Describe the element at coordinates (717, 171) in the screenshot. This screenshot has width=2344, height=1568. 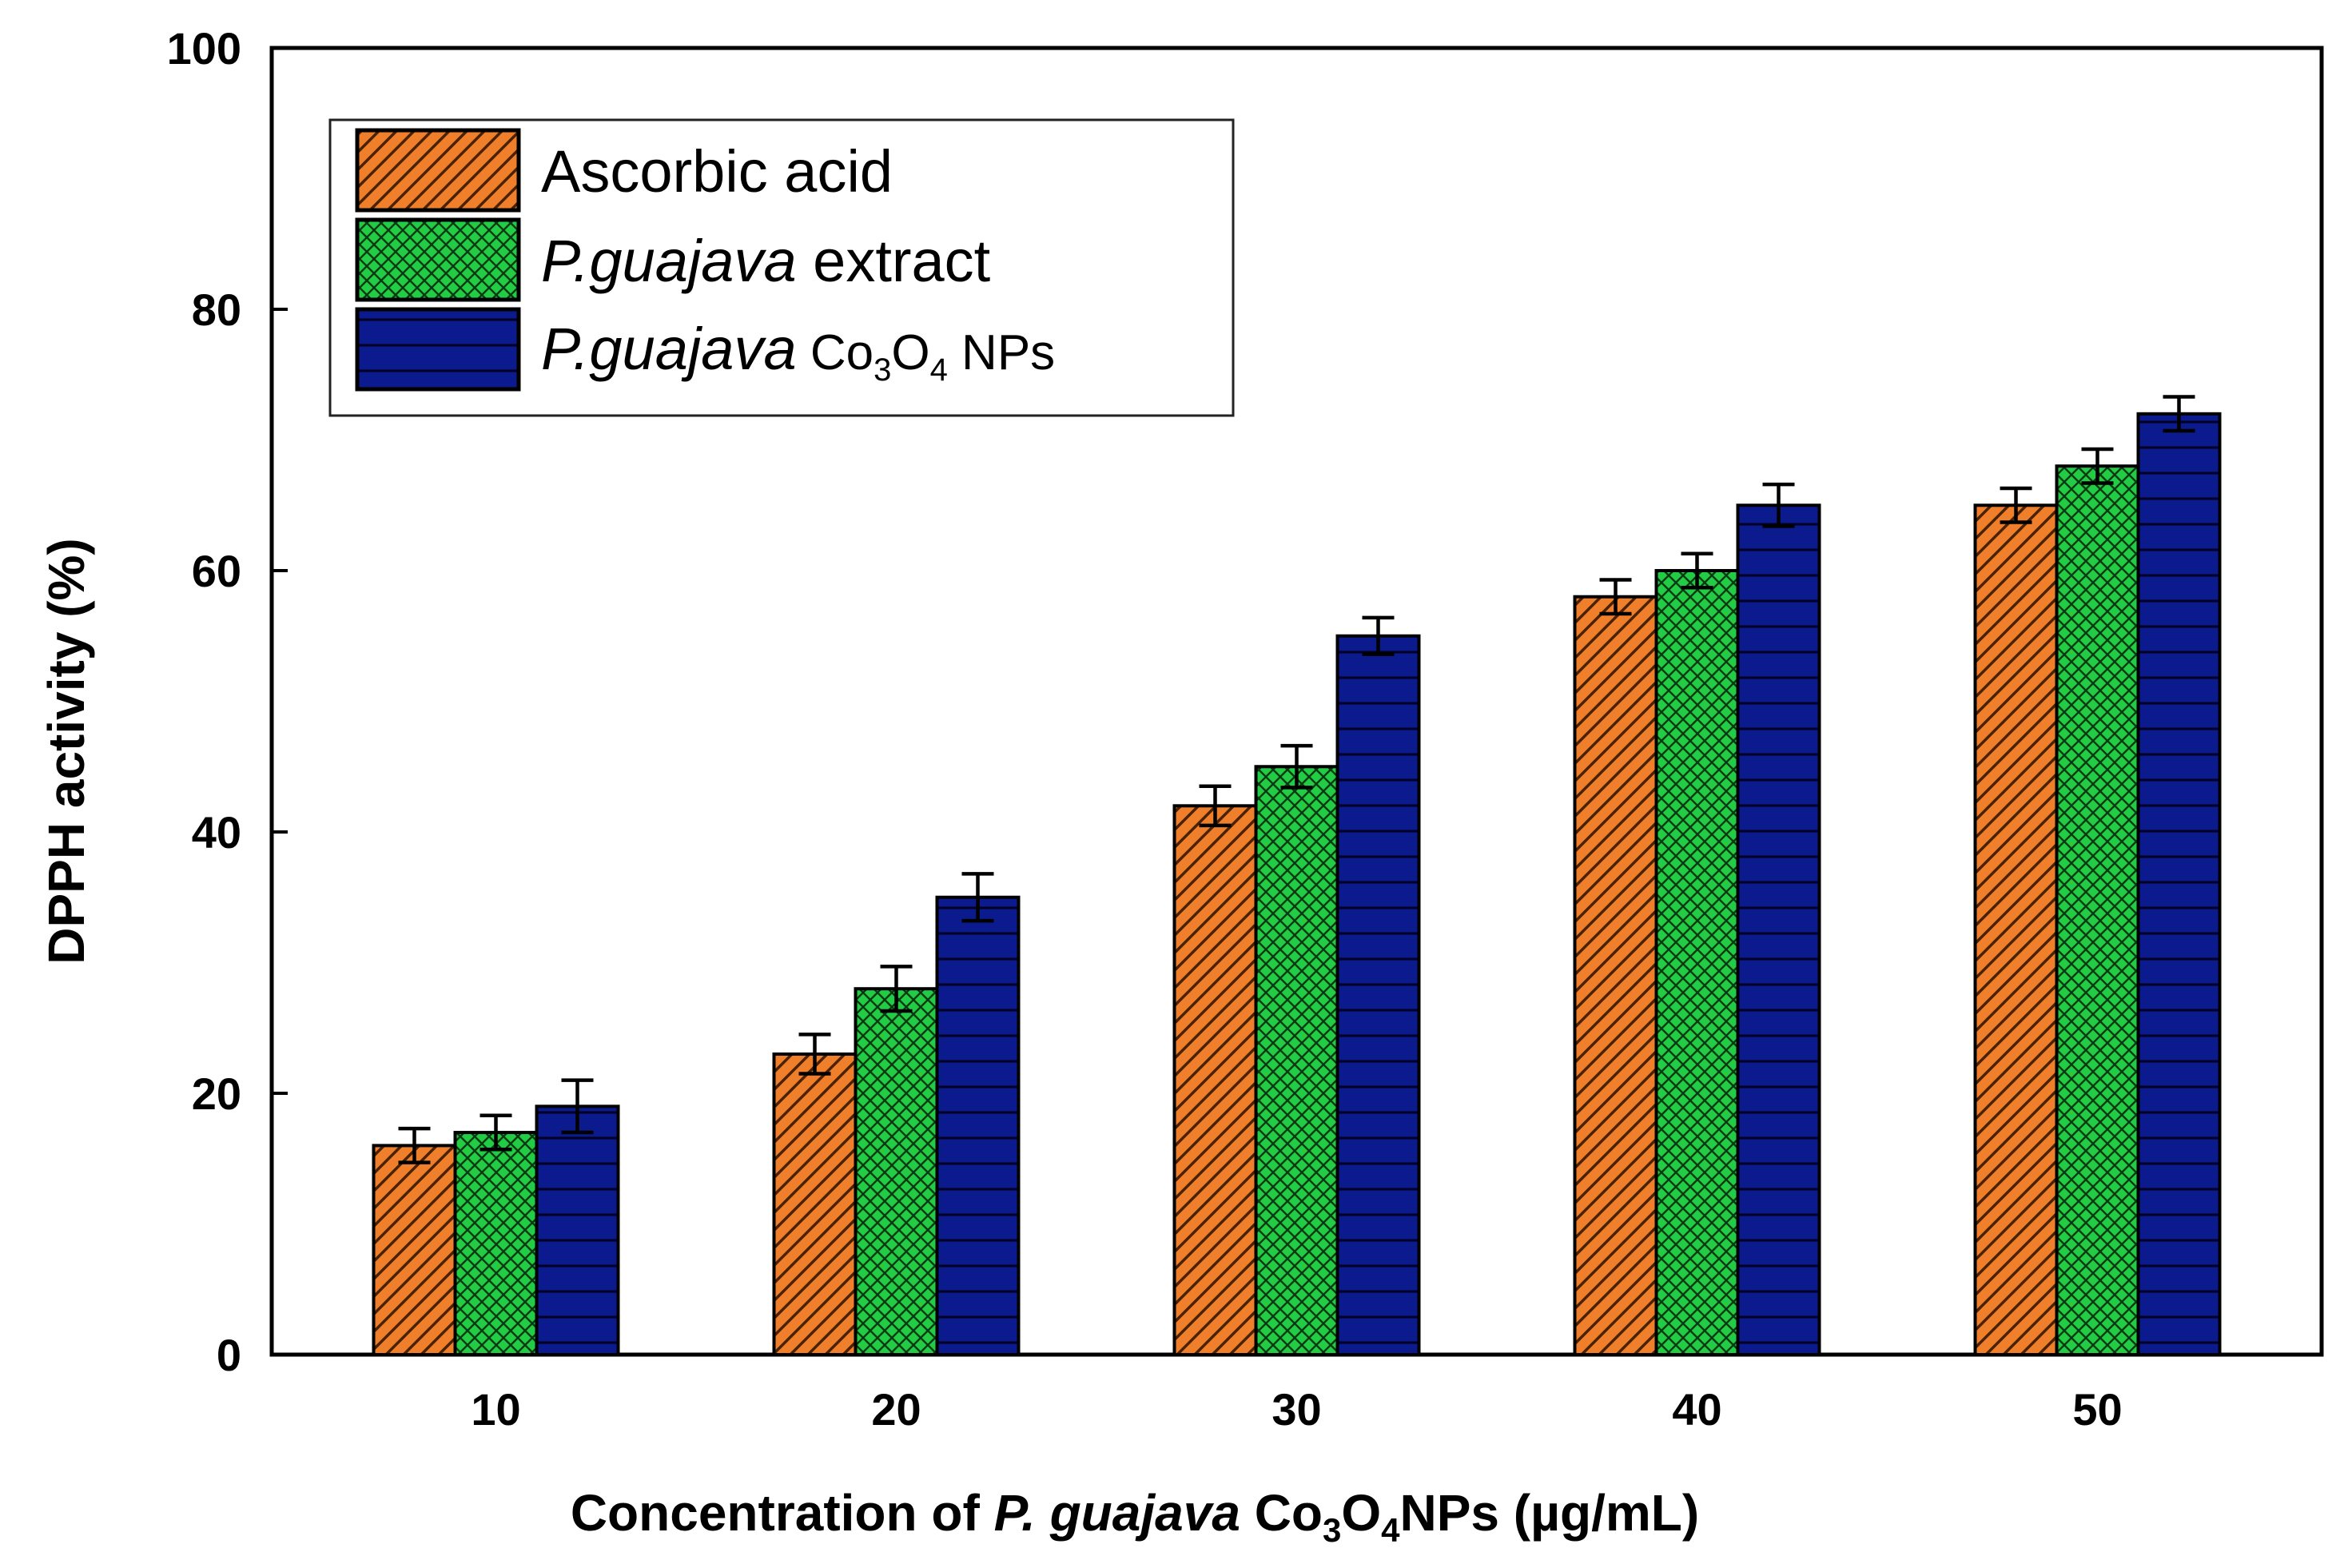
I see `legend-label-ascorbic-acid: Ascorbic acid` at that location.